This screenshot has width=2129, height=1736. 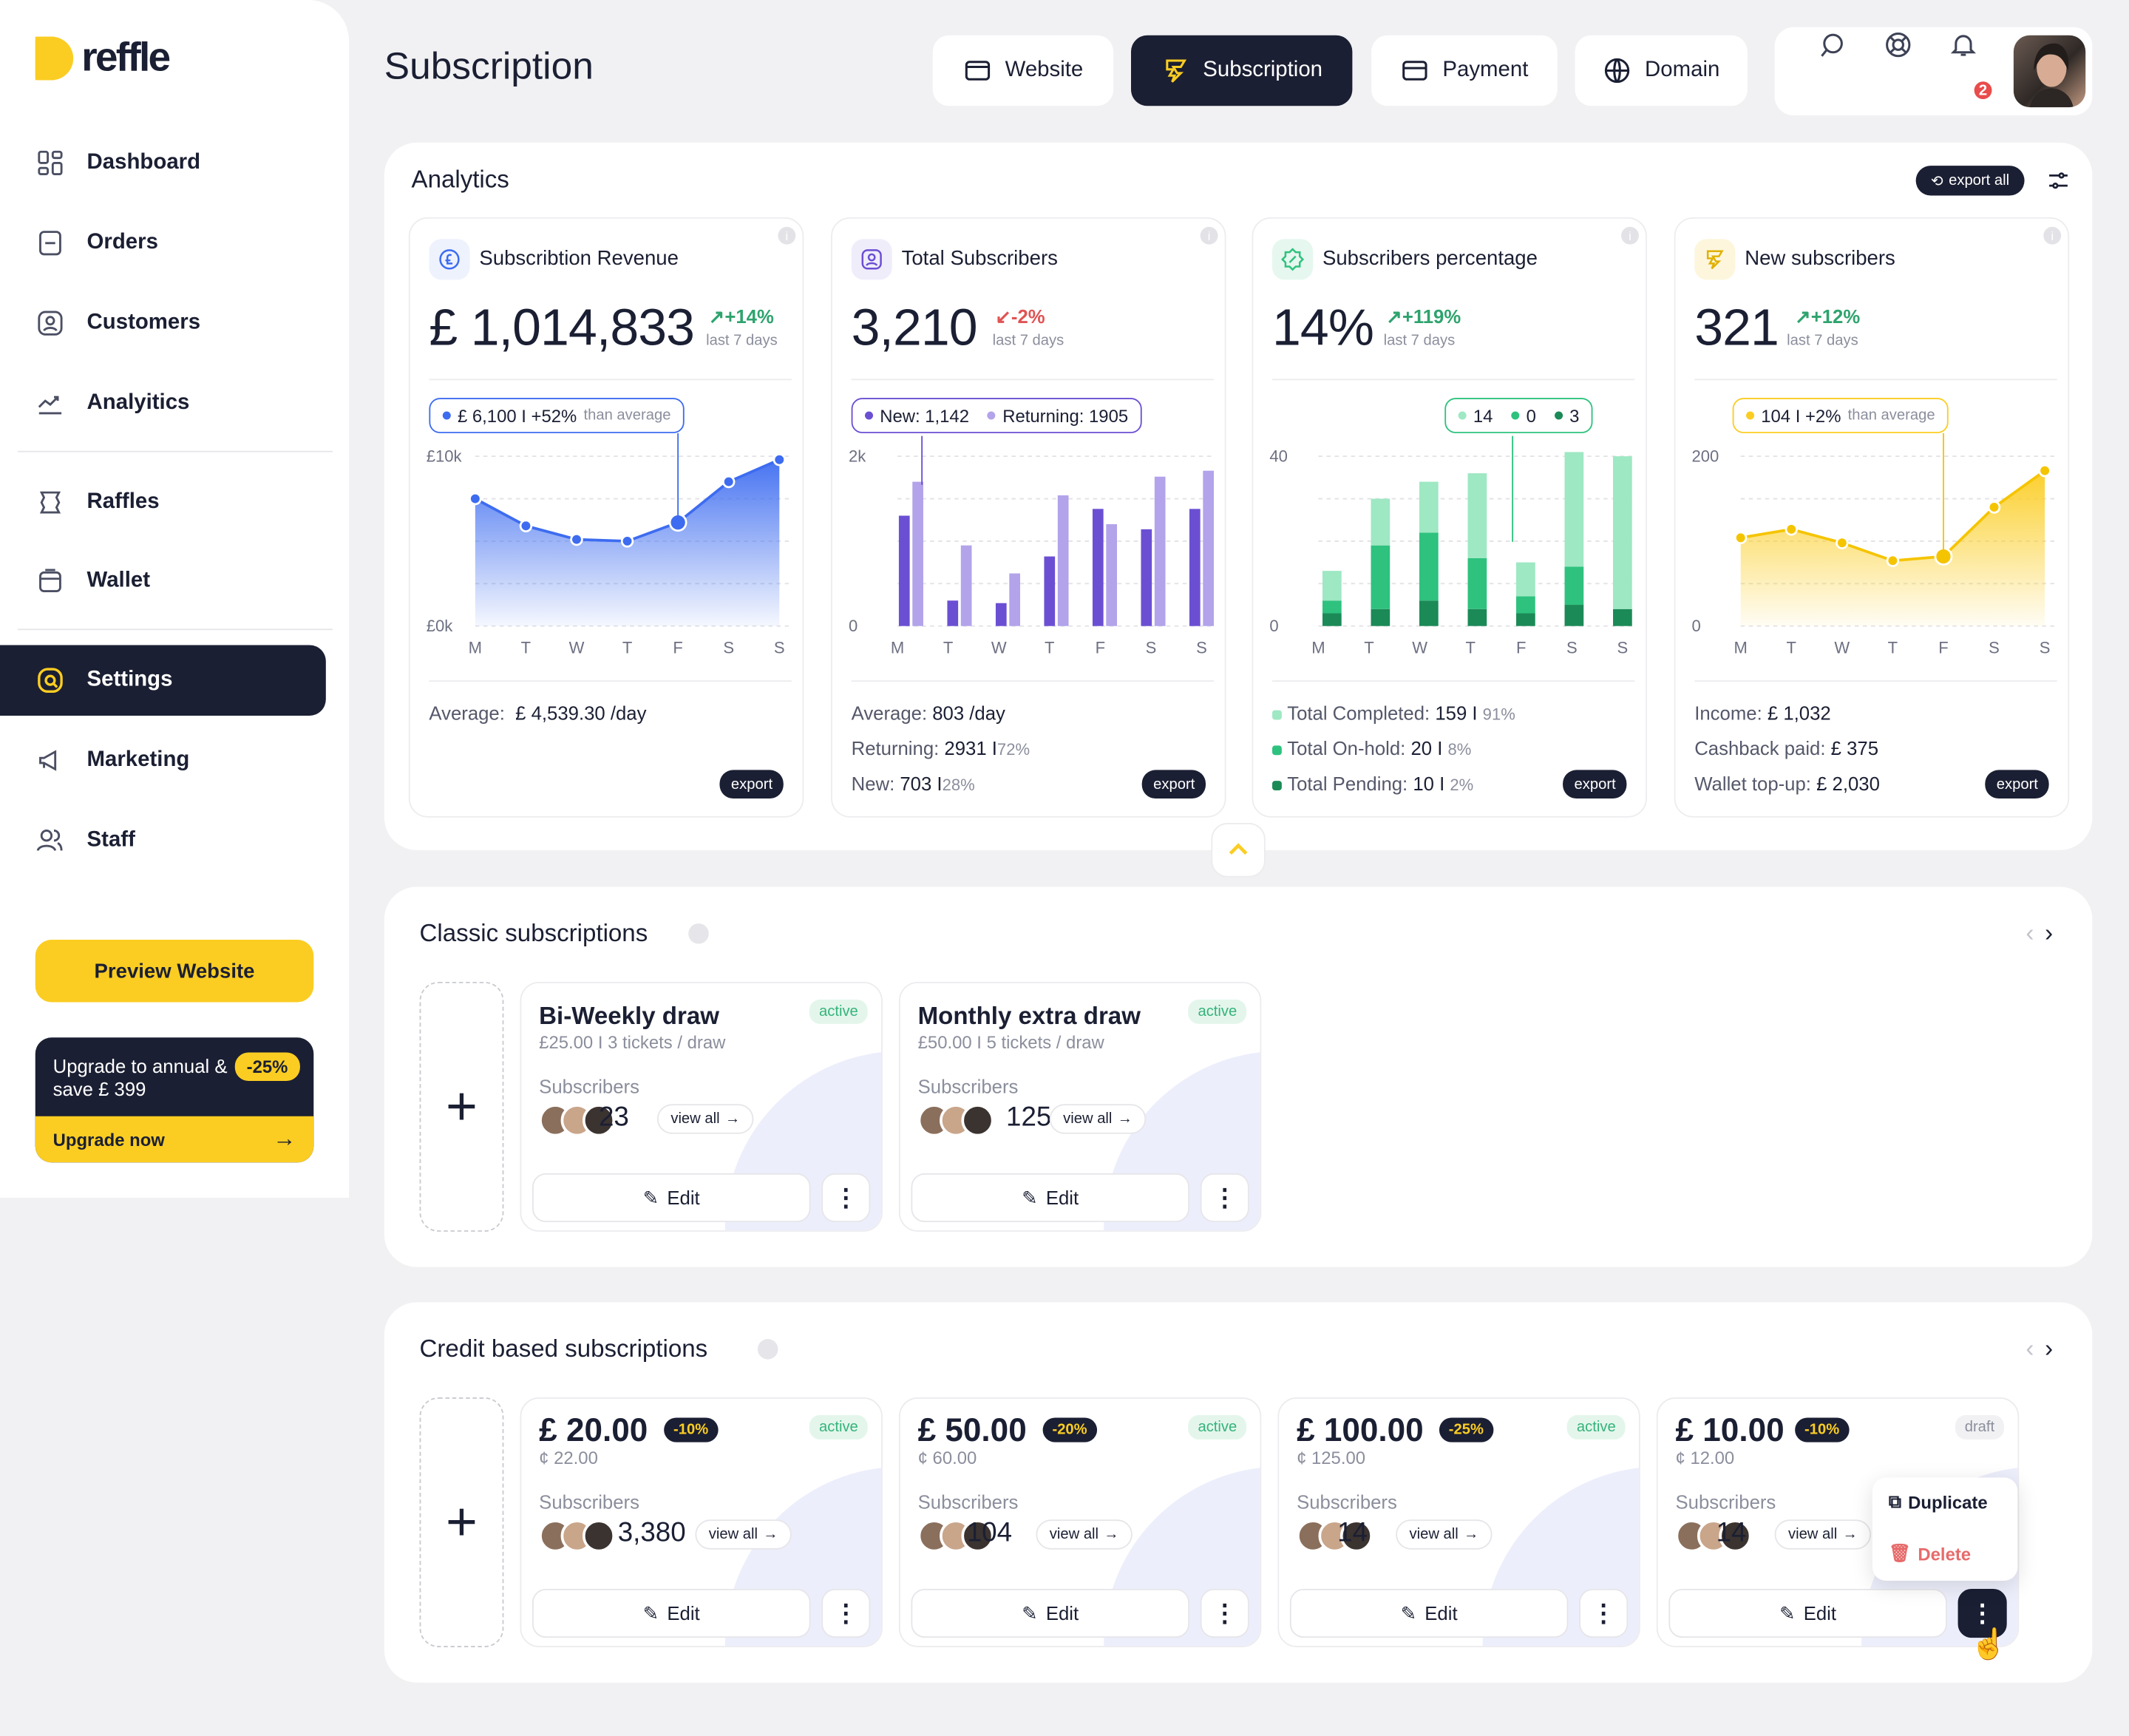 What do you see at coordinates (1074, 1534) in the screenshot?
I see `view-all-label: view all` at bounding box center [1074, 1534].